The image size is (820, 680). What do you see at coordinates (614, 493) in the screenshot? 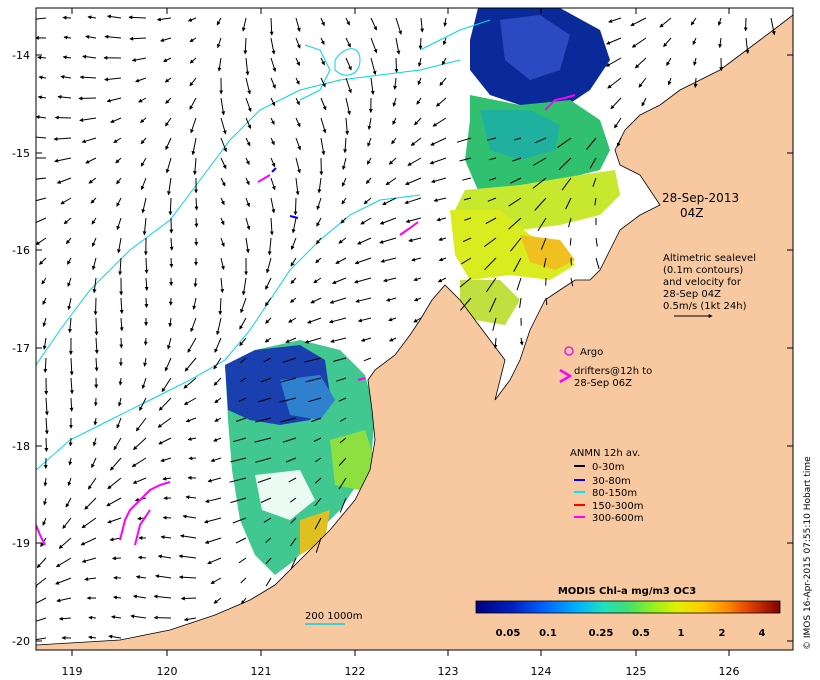
I see `svg-text: 80-150m` at bounding box center [614, 493].